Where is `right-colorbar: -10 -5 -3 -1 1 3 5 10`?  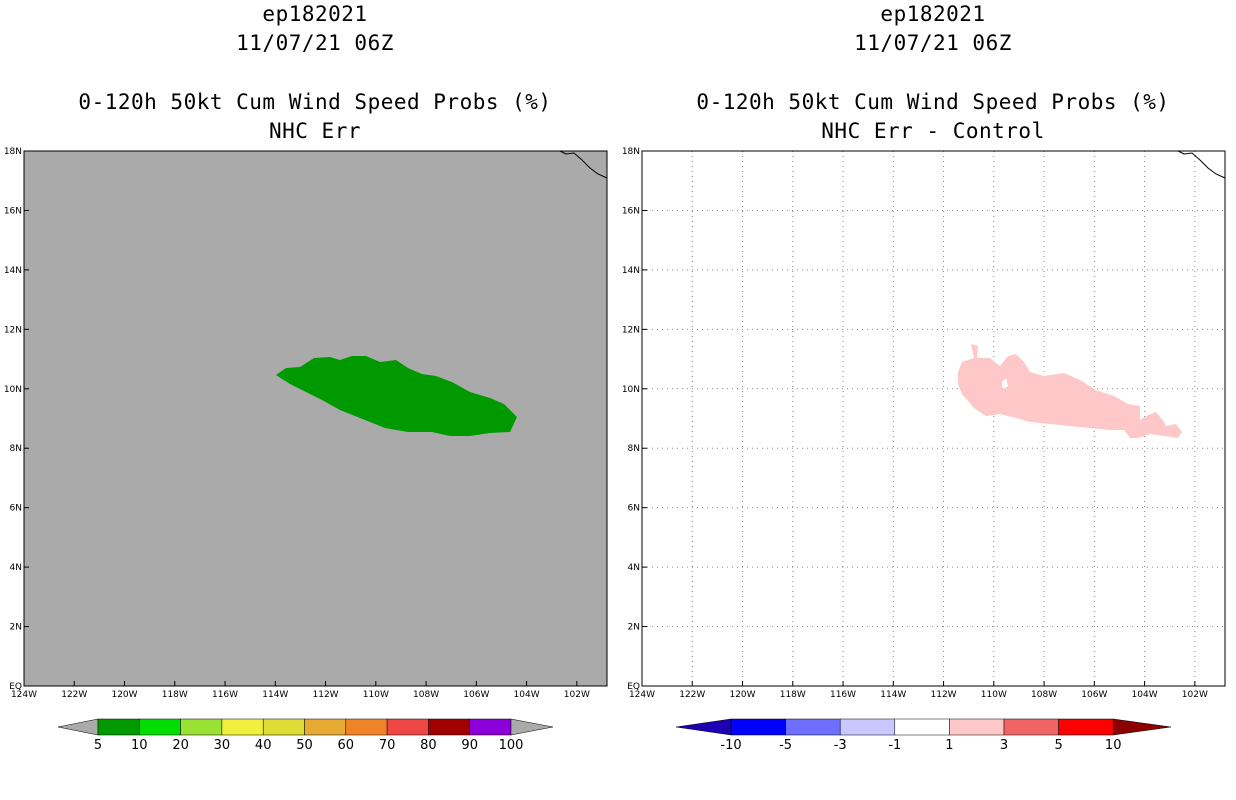 right-colorbar: -10 -5 -3 -1 1 3 5 10 is located at coordinates (923, 735).